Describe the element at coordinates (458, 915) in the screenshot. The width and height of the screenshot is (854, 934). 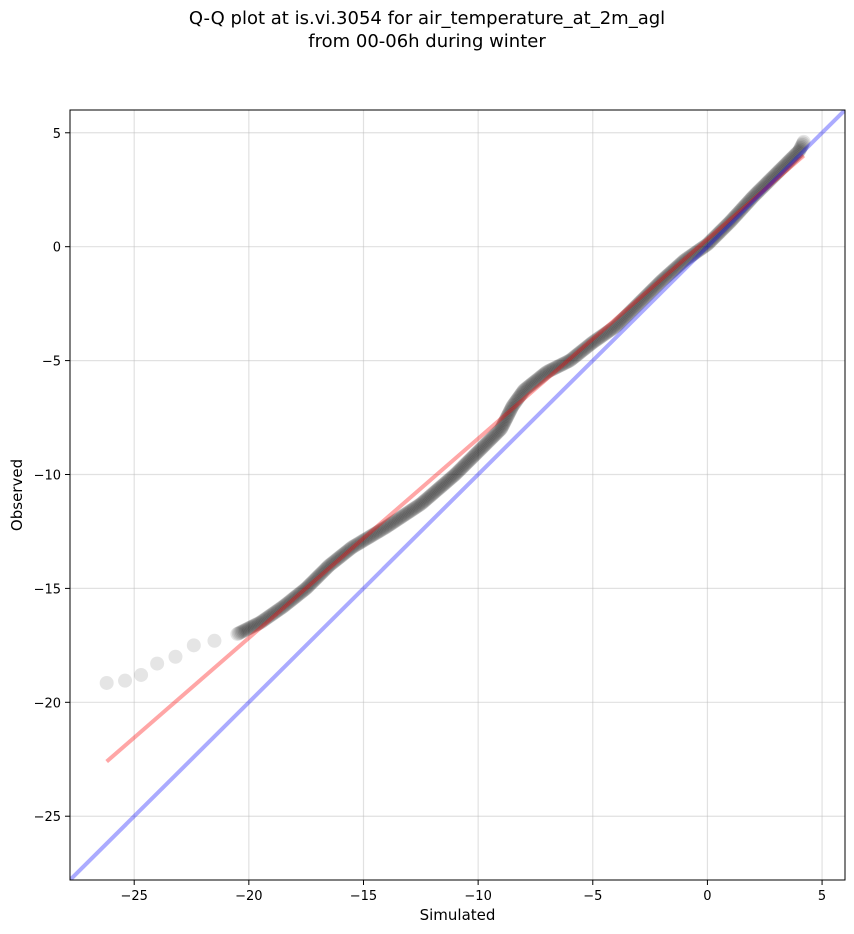
I see `x-axis-label: Simulated` at that location.